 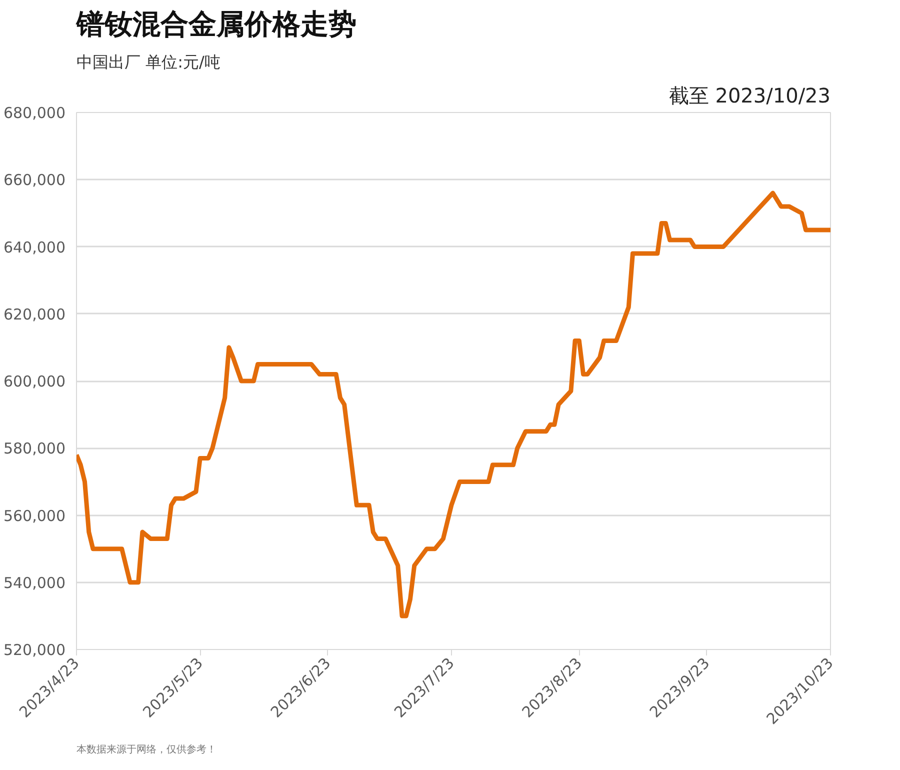 I want to click on text: 截至 2023/10/23, so click(x=749, y=96).